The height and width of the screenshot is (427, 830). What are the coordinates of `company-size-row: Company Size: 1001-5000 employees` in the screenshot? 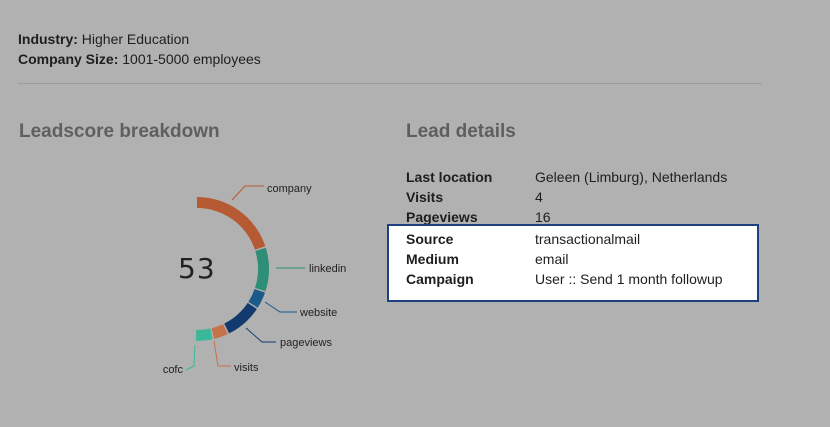 It's located at (139, 59).